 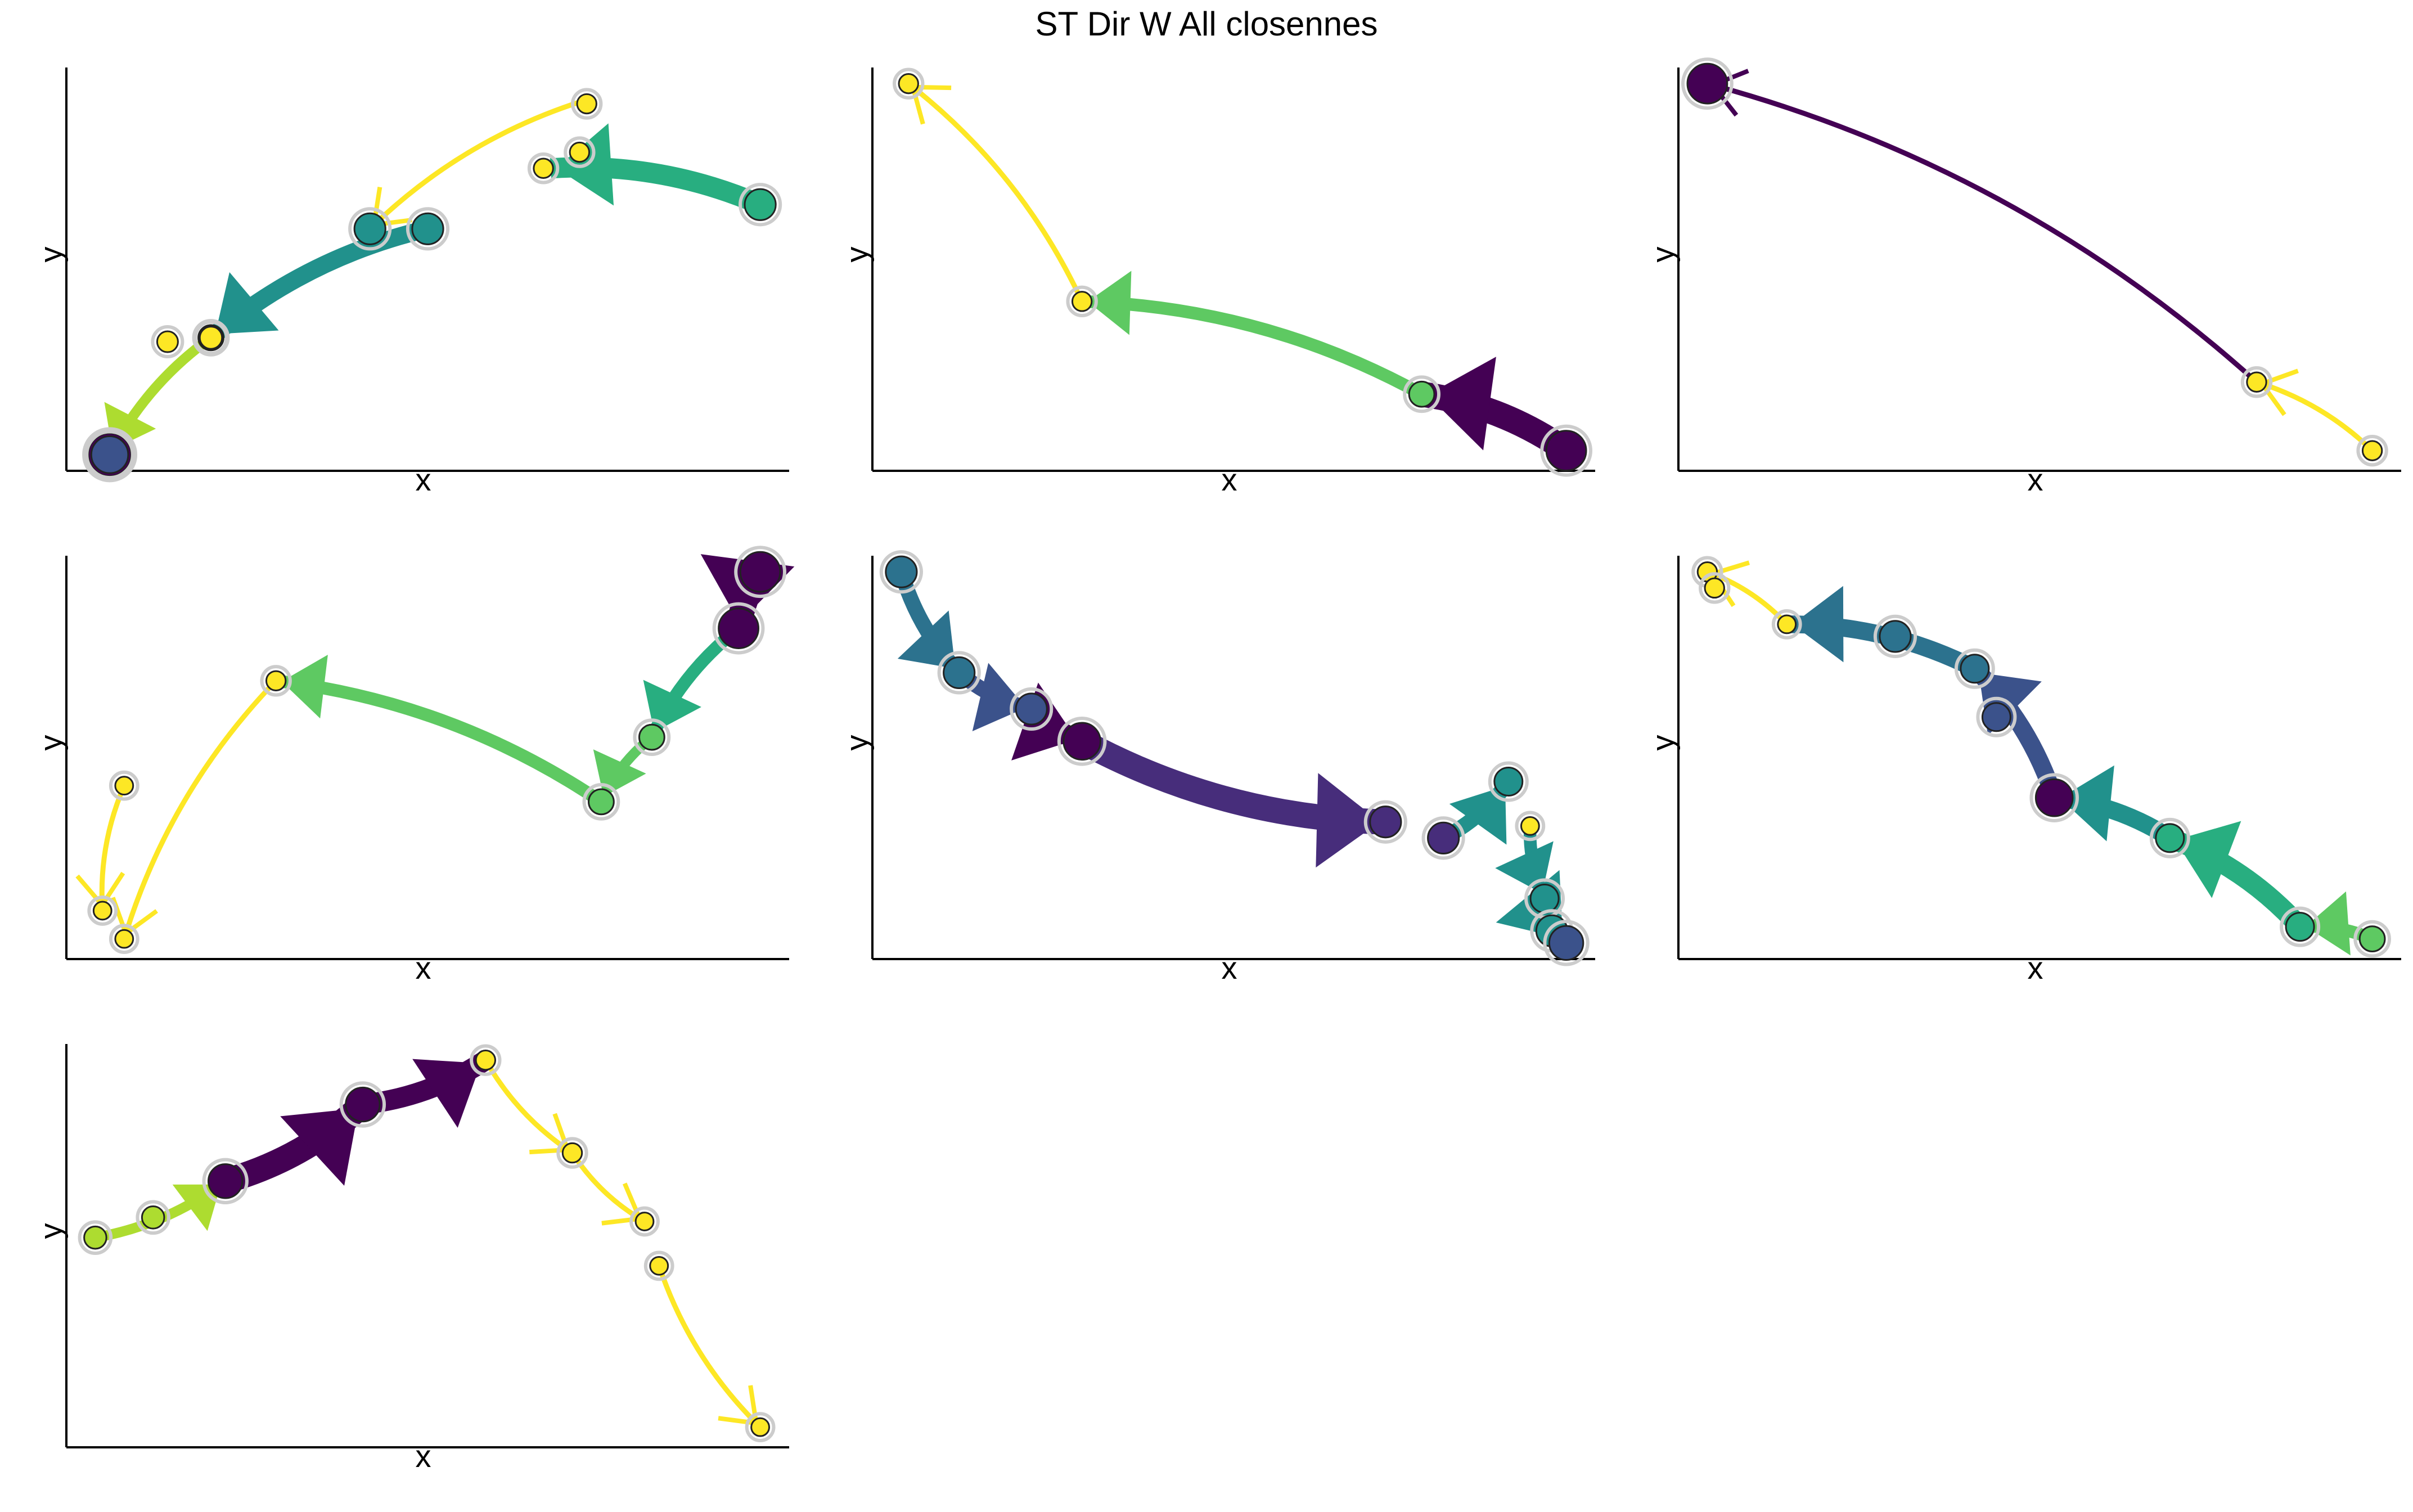 I want to click on figure-title: ST Dir W All closennes, so click(x=1206, y=24).